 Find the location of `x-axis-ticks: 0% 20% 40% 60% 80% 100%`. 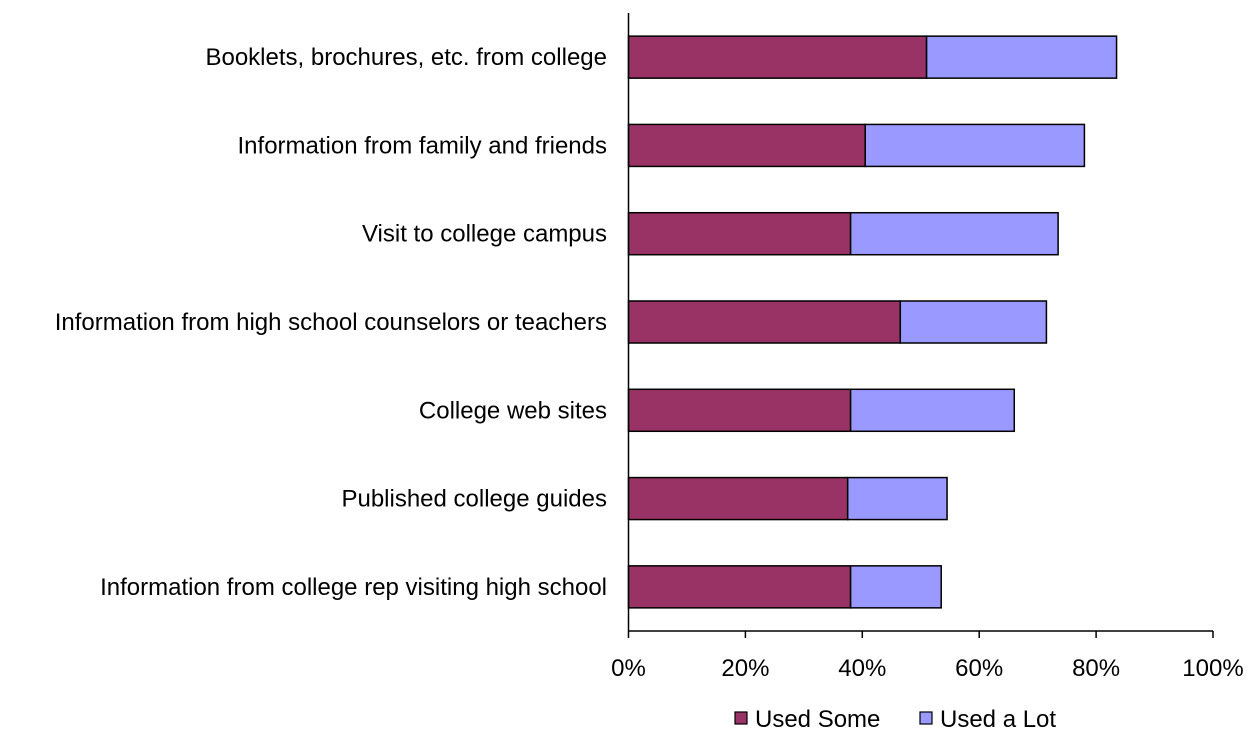

x-axis-ticks: 0% 20% 40% 60% 80% 100% is located at coordinates (927, 656).